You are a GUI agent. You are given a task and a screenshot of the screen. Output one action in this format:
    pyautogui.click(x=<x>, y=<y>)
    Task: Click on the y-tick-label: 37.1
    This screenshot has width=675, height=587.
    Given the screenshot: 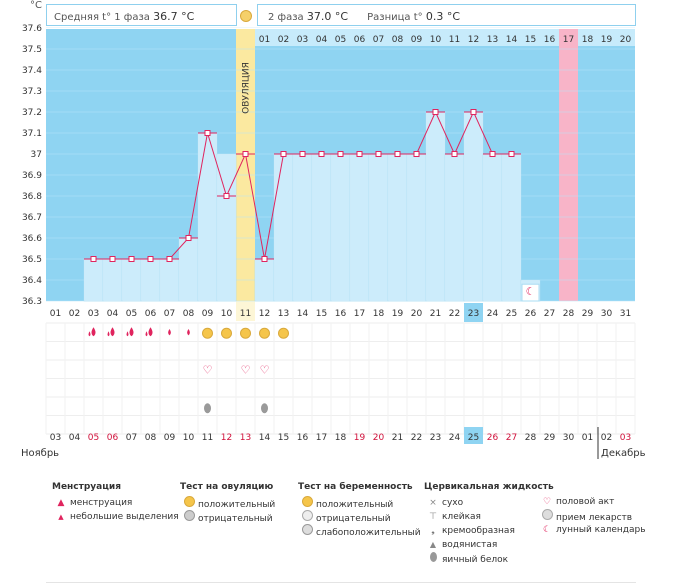 What is the action you would take?
    pyautogui.click(x=32, y=134)
    